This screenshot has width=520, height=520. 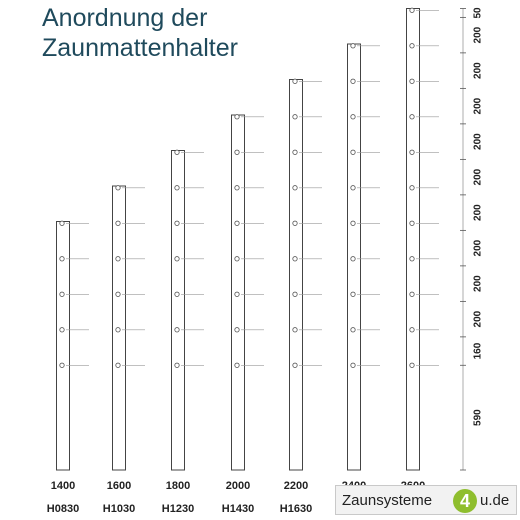 I want to click on title-line-1: Anordnung der, so click(x=125, y=18).